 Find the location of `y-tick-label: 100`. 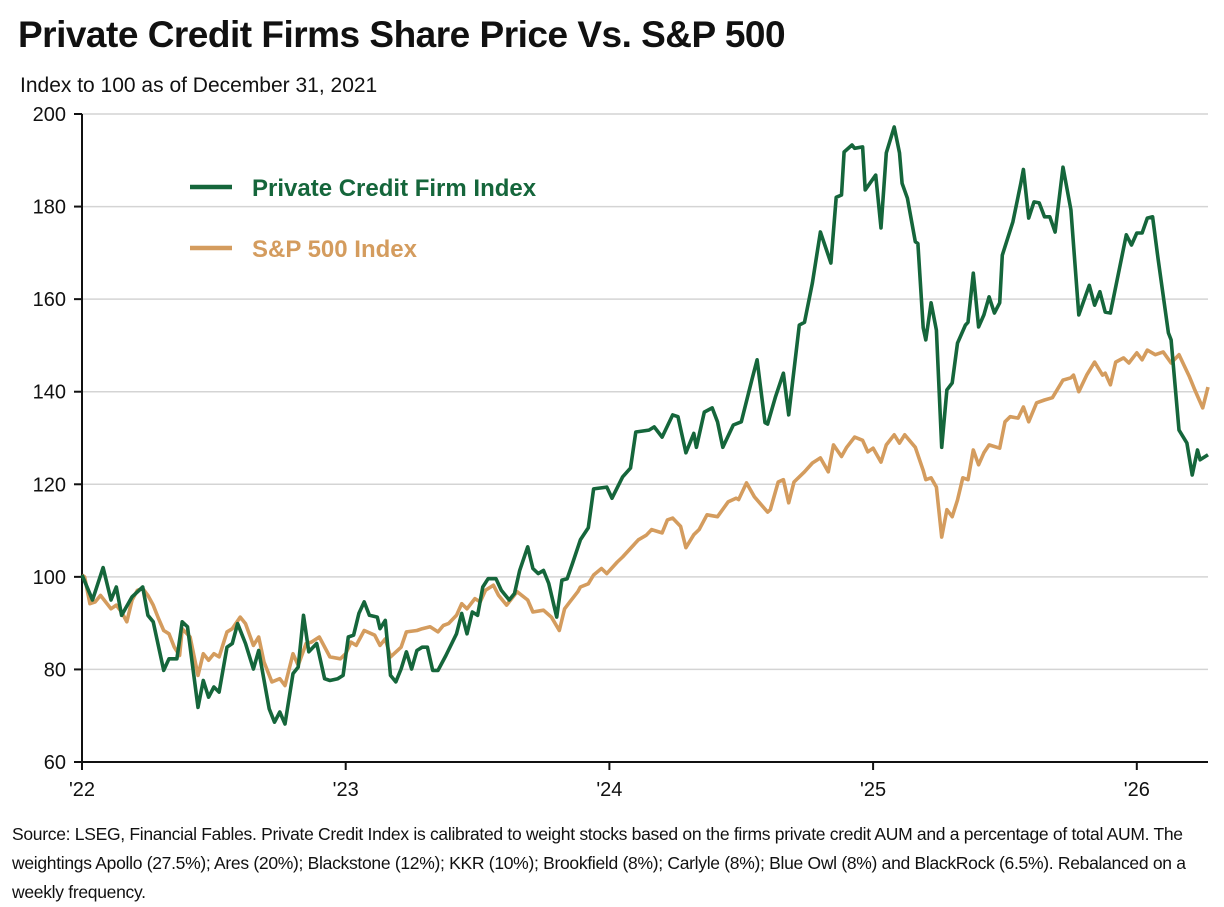

y-tick-label: 100 is located at coordinates (49, 578).